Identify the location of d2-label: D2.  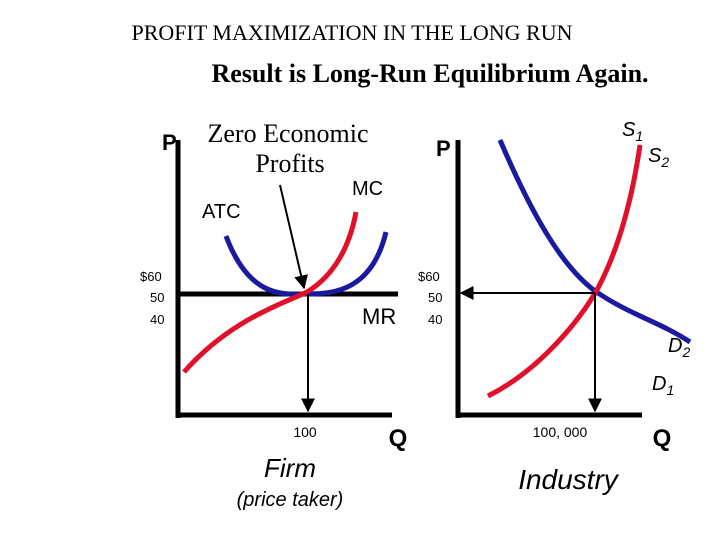
(679, 347).